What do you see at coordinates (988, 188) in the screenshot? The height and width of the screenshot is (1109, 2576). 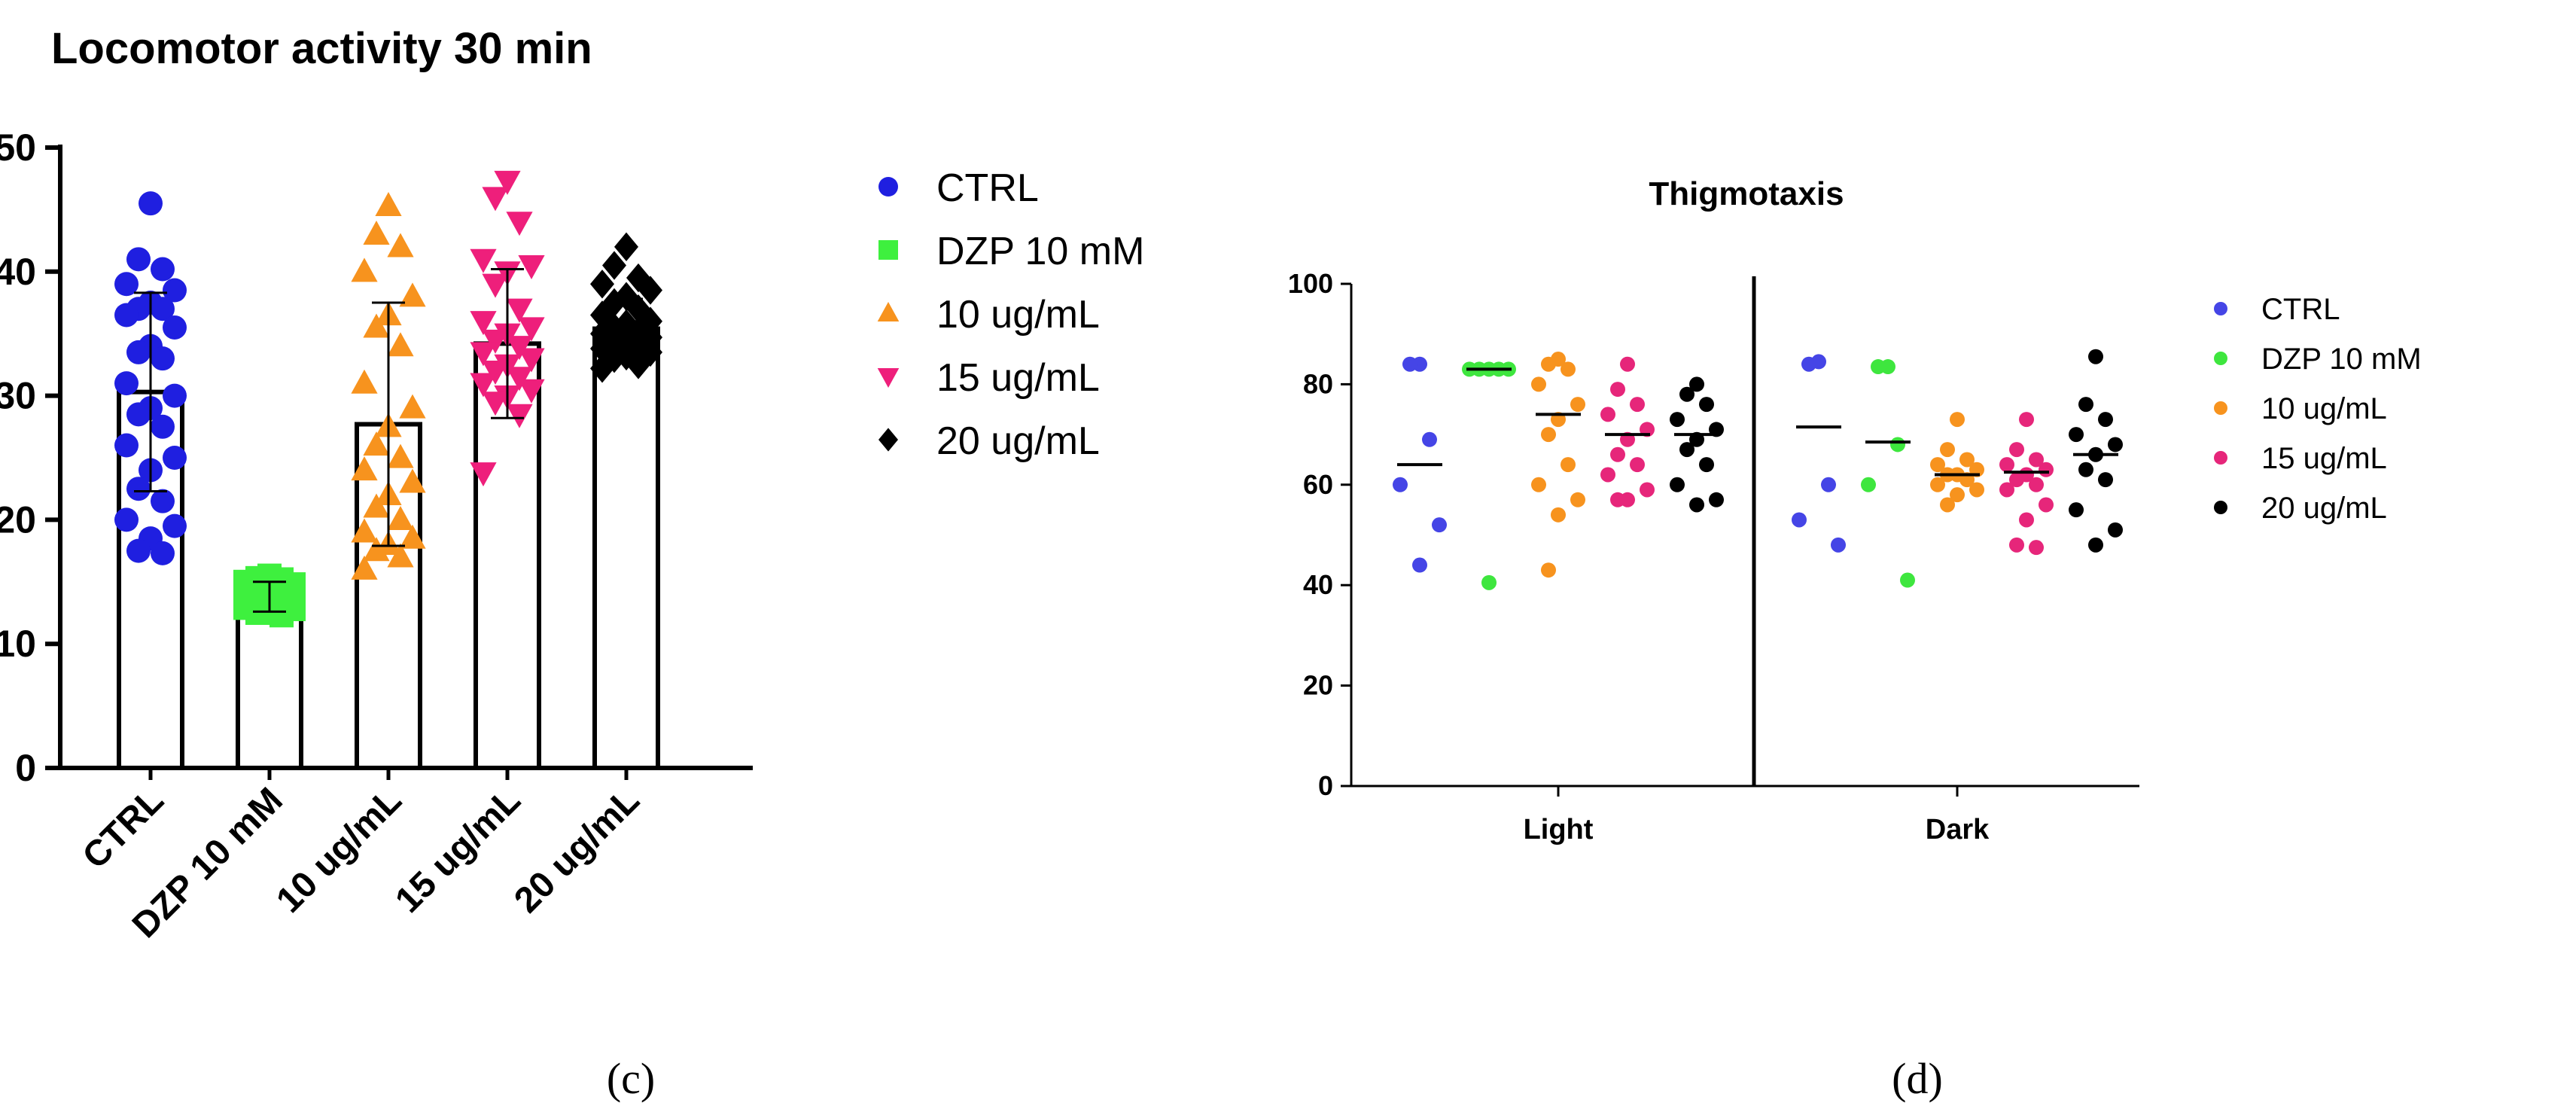 I see `legend-label-c-0: CTRL` at bounding box center [988, 188].